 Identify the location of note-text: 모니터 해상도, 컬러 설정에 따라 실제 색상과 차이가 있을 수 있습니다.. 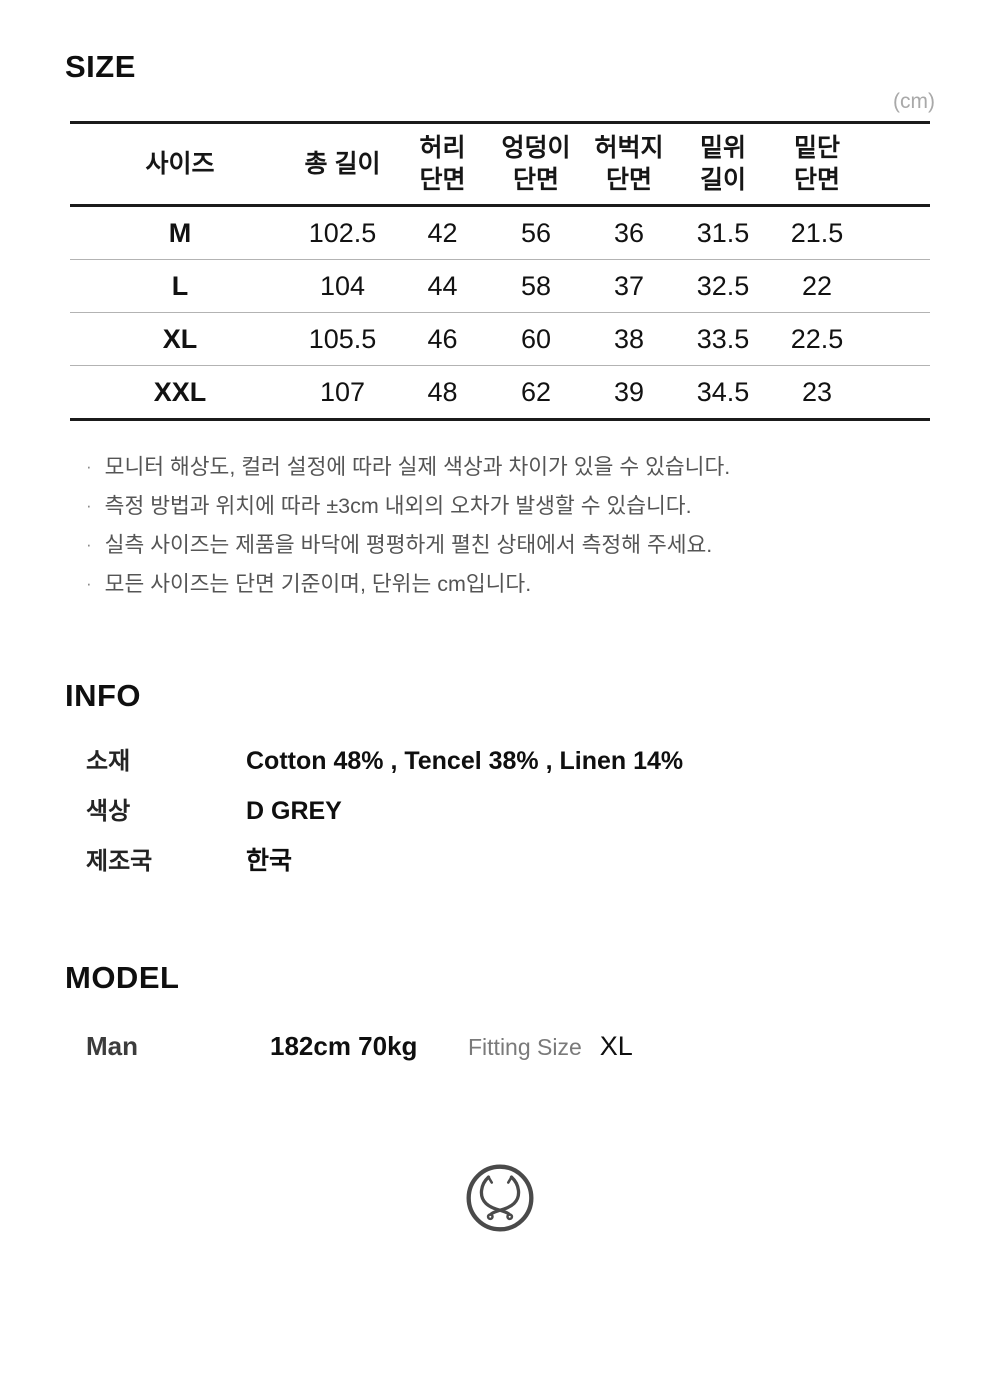
(417, 467).